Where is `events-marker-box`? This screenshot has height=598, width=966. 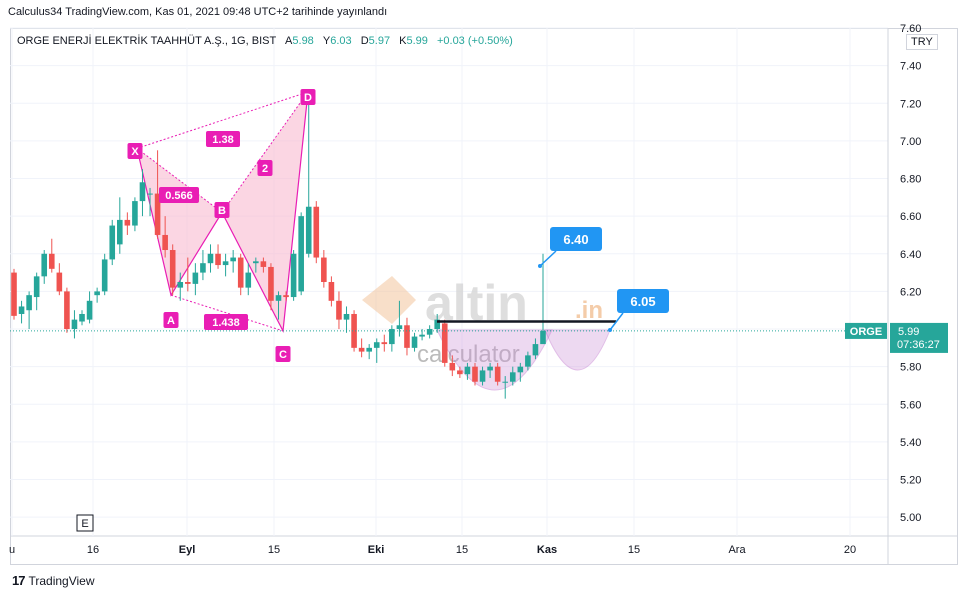 events-marker-box is located at coordinates (85, 523).